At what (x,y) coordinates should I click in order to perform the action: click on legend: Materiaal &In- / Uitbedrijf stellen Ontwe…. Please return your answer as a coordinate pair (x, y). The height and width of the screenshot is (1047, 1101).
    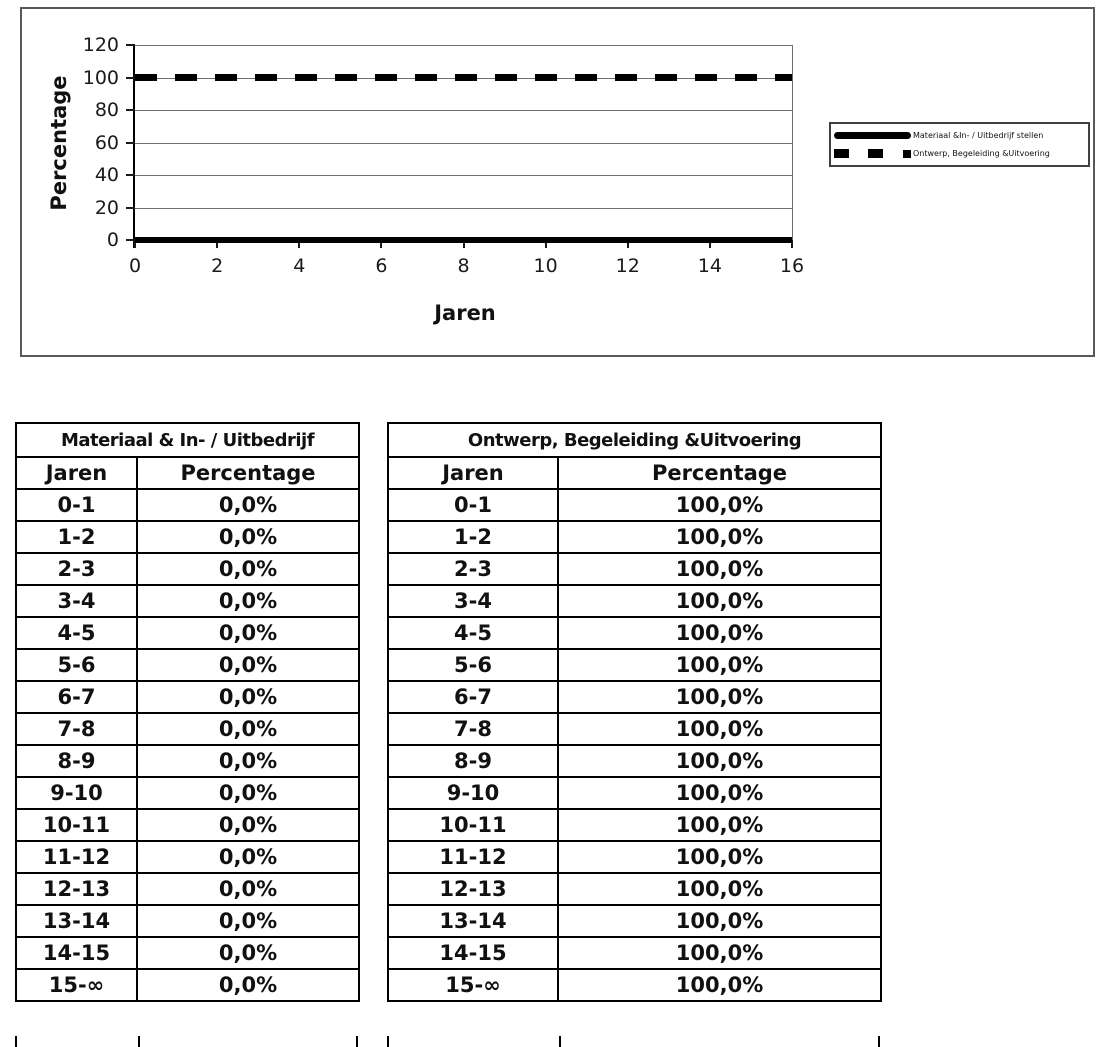
    Looking at the image, I should click on (959, 144).